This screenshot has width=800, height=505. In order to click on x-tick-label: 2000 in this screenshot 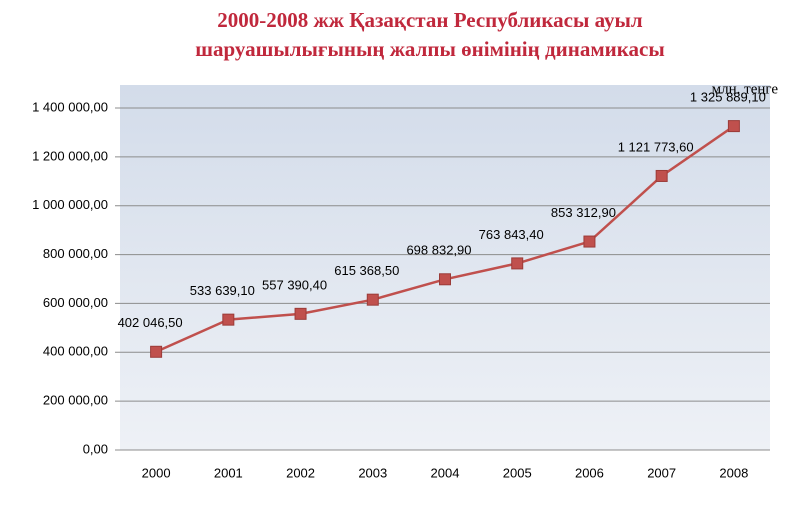, I will do `click(156, 472)`.